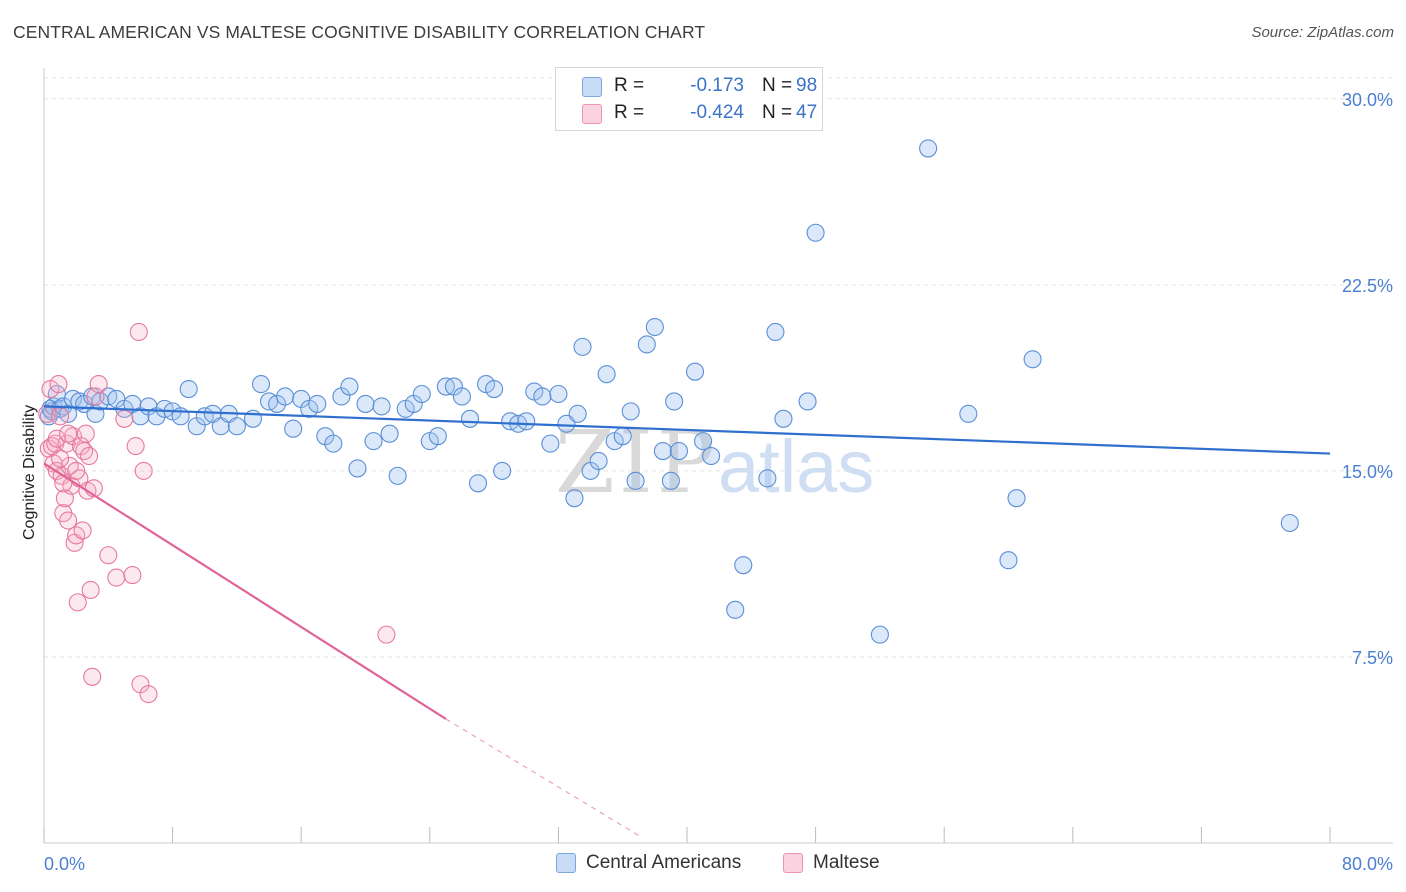  What do you see at coordinates (1372, 658) in the screenshot?
I see `y-tick-label: 7.5%` at bounding box center [1372, 658].